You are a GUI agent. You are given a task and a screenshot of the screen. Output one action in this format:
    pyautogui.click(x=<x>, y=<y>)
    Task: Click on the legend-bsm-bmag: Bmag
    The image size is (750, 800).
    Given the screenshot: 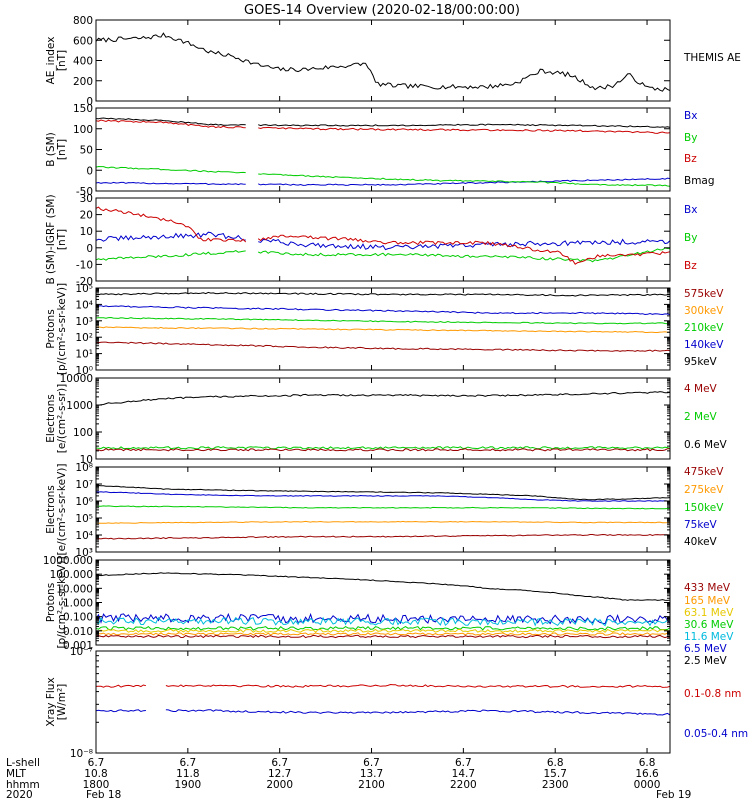 What is the action you would take?
    pyautogui.click(x=699, y=181)
    